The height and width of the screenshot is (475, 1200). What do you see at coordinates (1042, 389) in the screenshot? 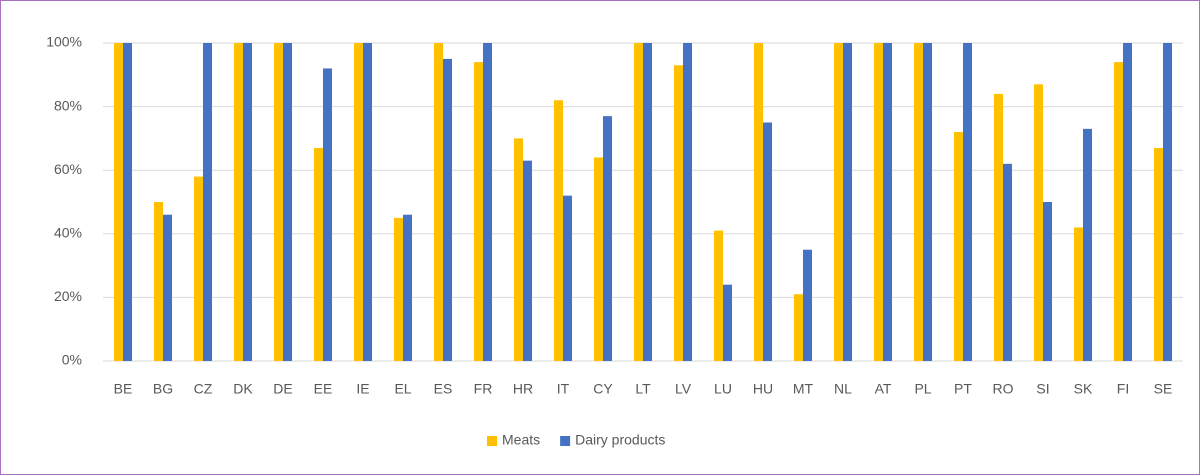
I see `x-tick-label: SI` at bounding box center [1042, 389].